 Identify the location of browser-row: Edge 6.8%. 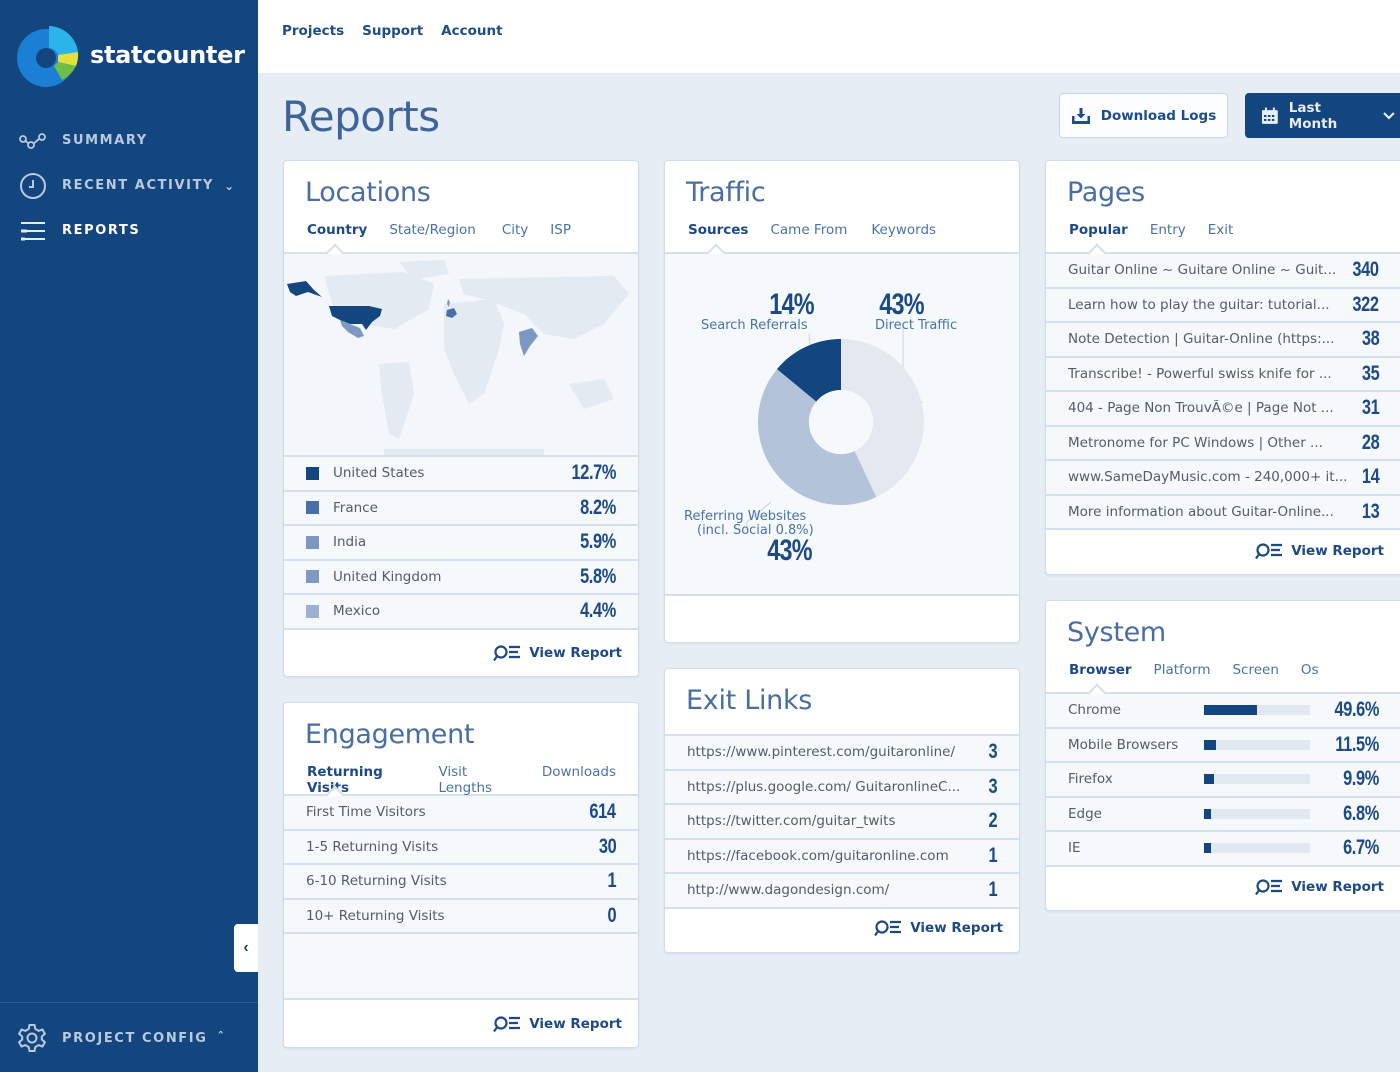
(1223, 814).